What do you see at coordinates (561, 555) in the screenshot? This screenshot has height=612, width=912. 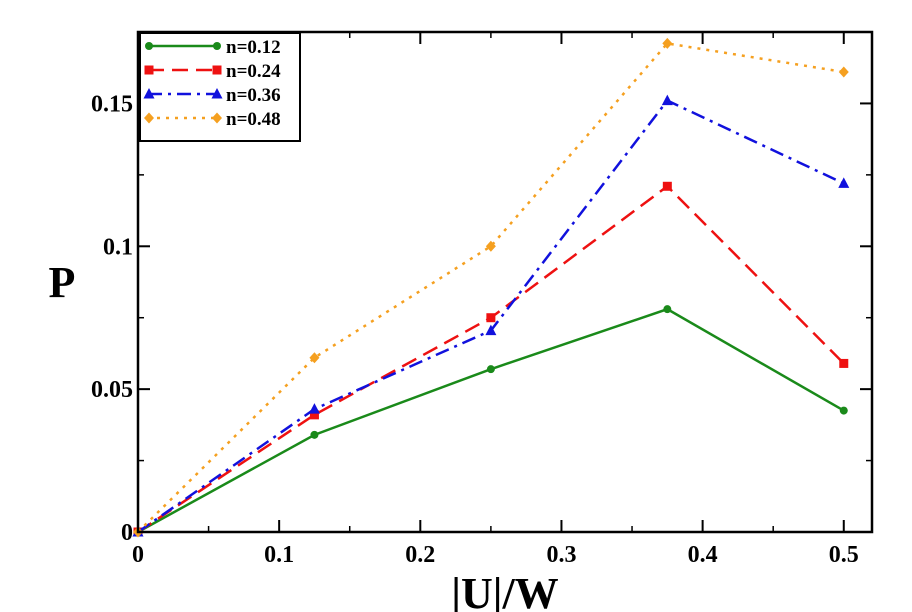 I see `x-tick-label: 0.3` at bounding box center [561, 555].